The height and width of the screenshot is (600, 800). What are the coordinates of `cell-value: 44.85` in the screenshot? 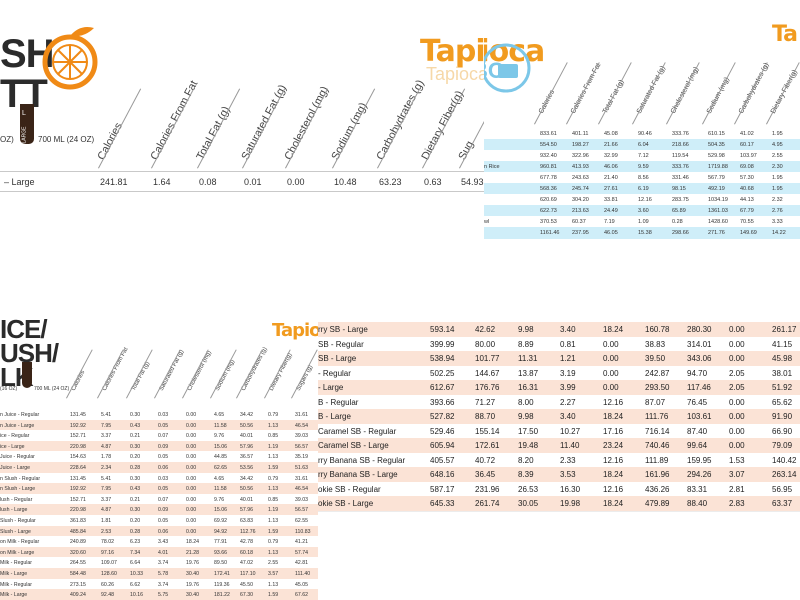 It's located at (220, 457).